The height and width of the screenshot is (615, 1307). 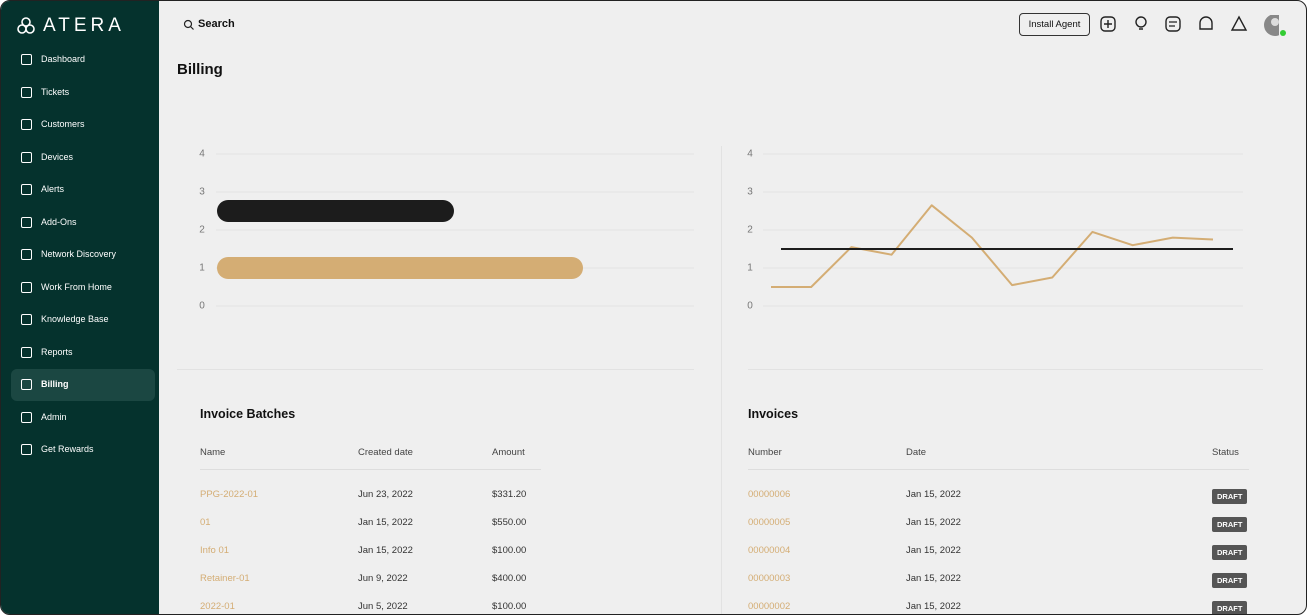 What do you see at coordinates (200, 69) in the screenshot?
I see `page-title: Billing` at bounding box center [200, 69].